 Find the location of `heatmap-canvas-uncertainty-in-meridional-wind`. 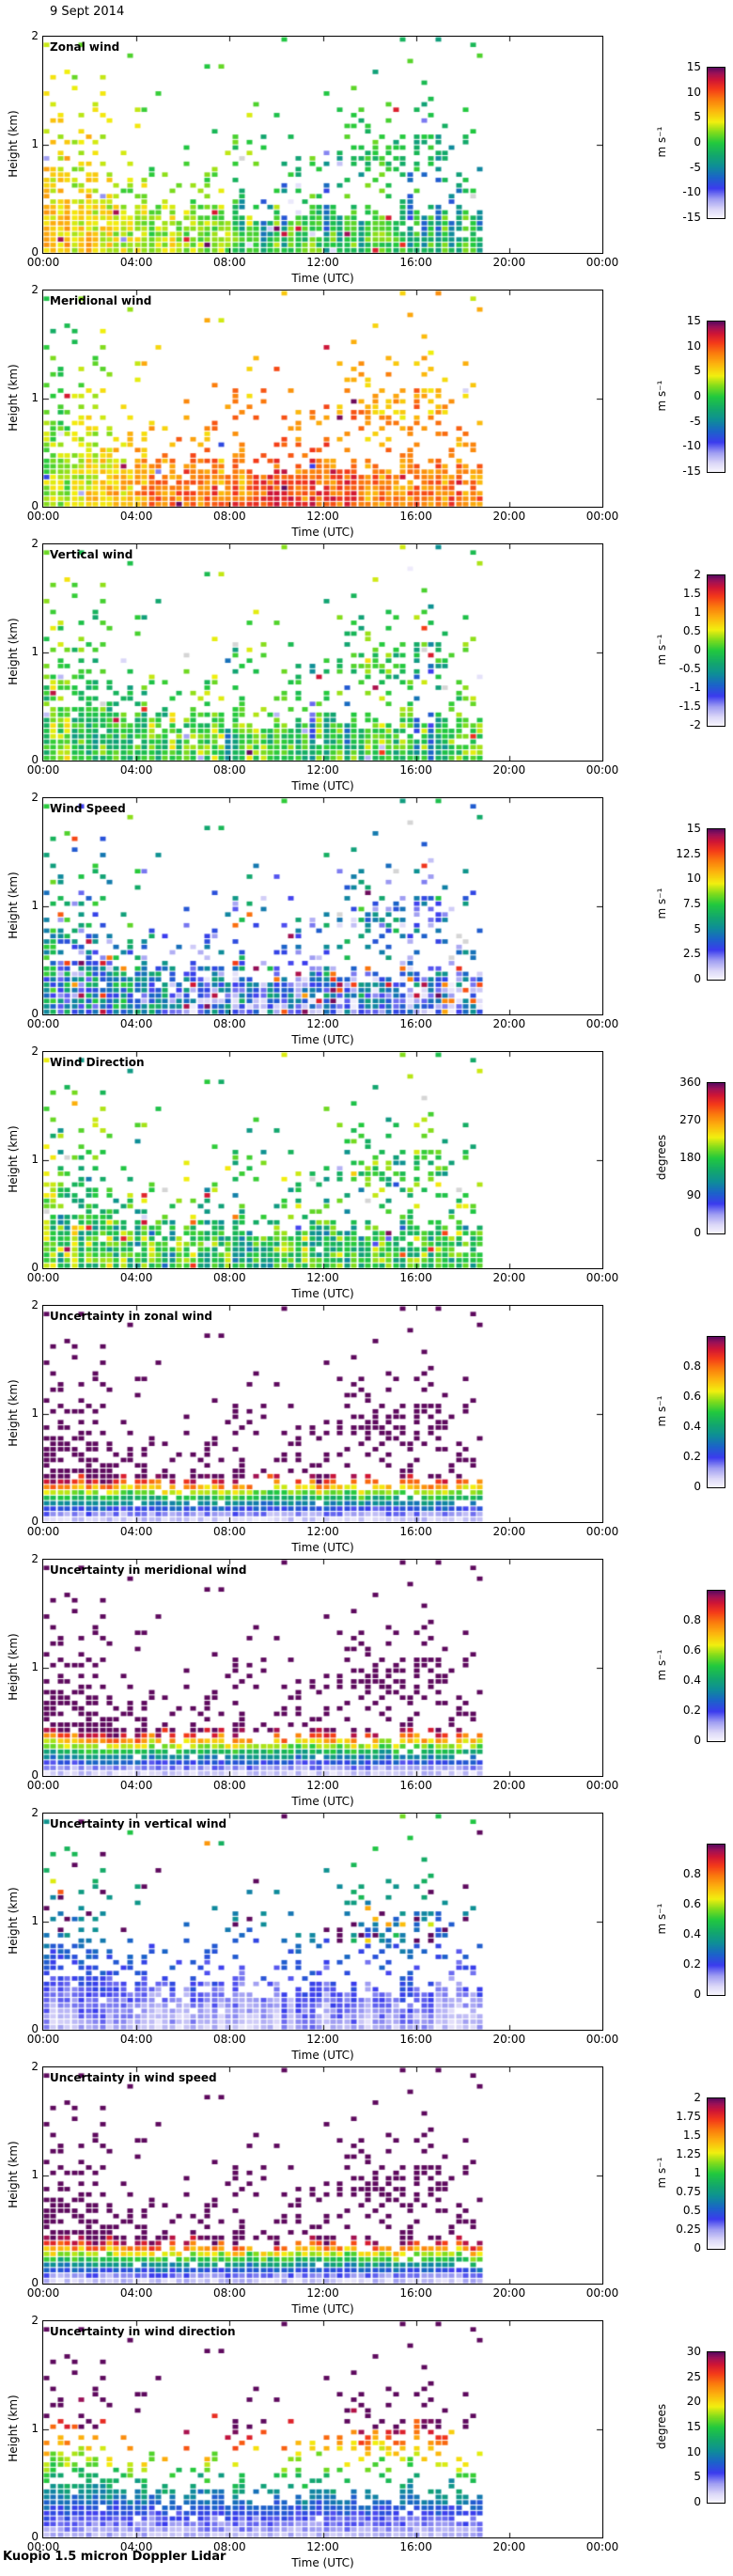

heatmap-canvas-uncertainty-in-meridional-wind is located at coordinates (322, 1668).